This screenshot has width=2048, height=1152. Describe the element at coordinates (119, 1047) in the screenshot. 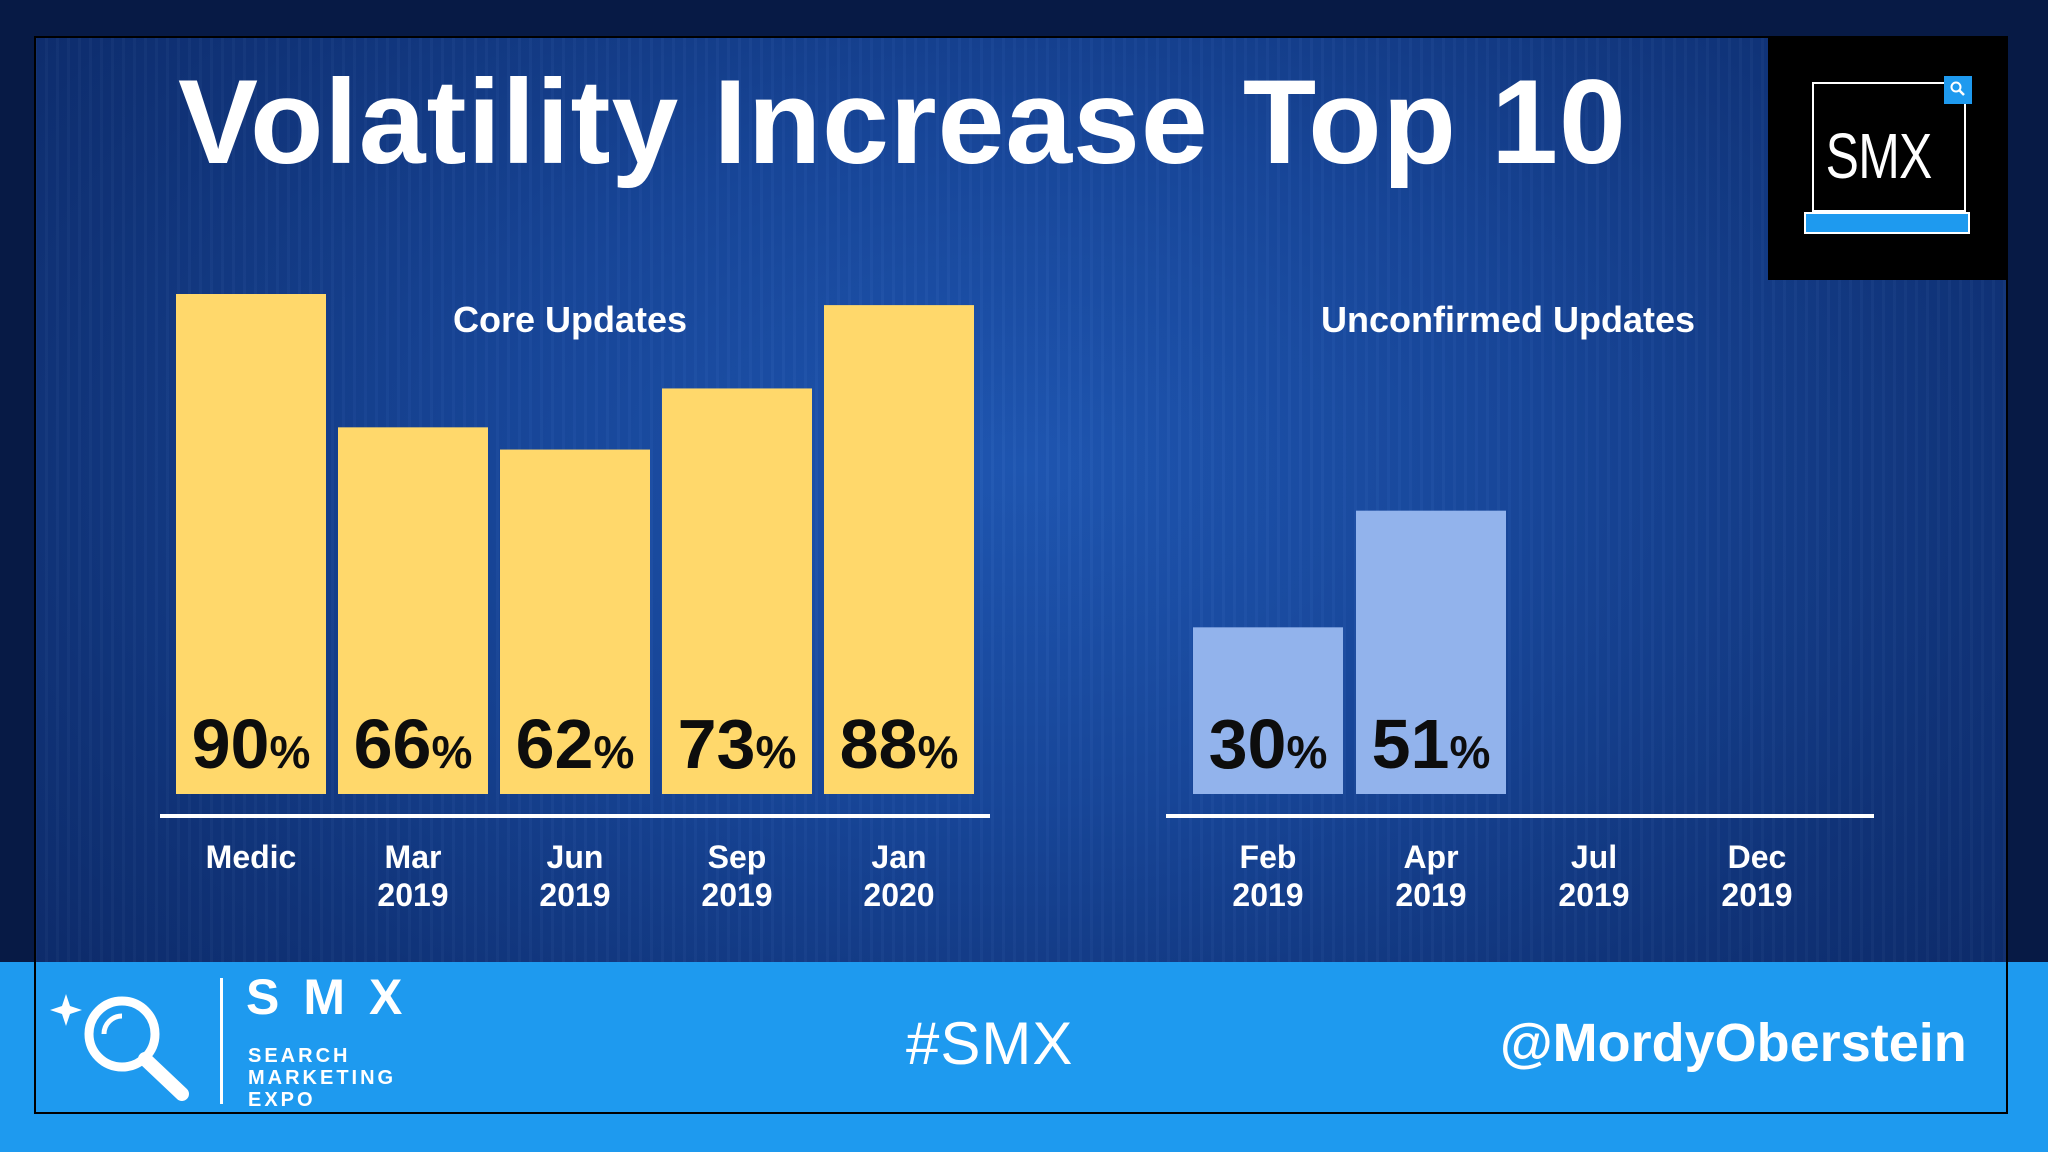

I see `magnifier-sparkle-icon` at that location.